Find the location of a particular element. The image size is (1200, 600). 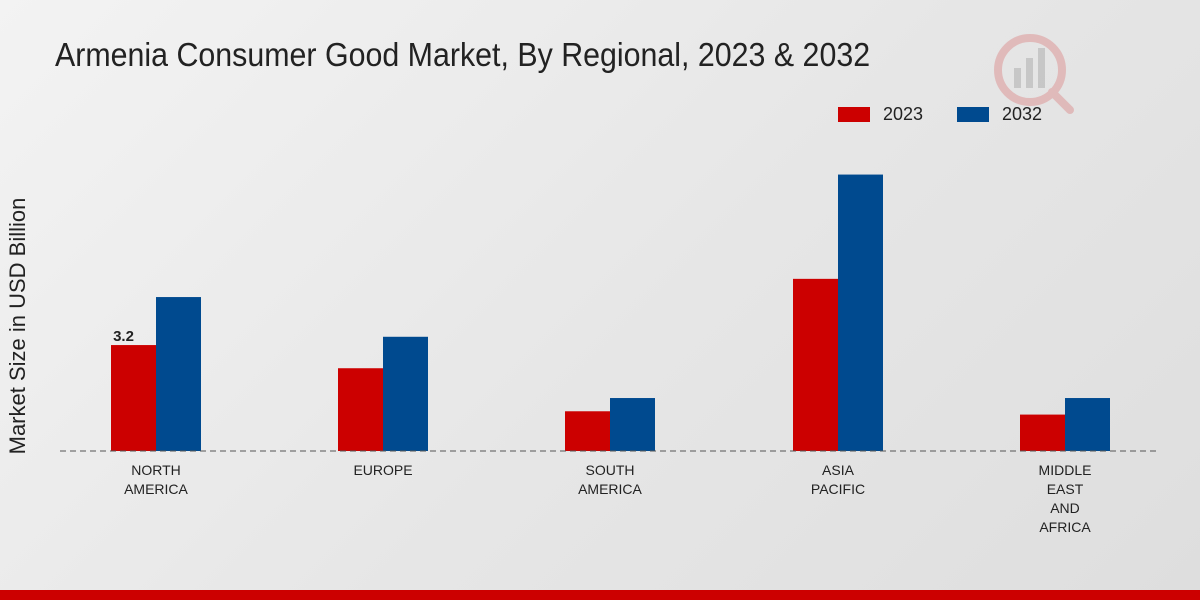

logo-watermark-icon is located at coordinates (1034, 74).